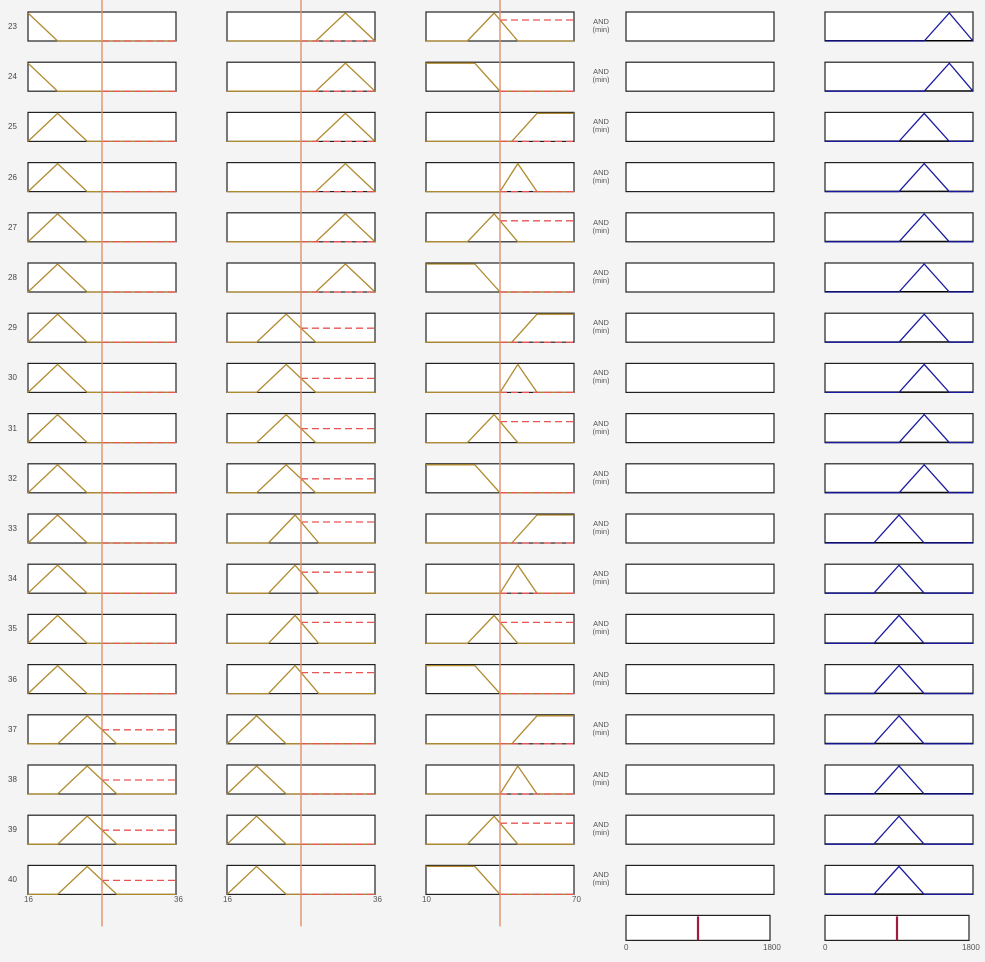  Describe the element at coordinates (12, 277) in the screenshot. I see `rule-number: 28` at that location.